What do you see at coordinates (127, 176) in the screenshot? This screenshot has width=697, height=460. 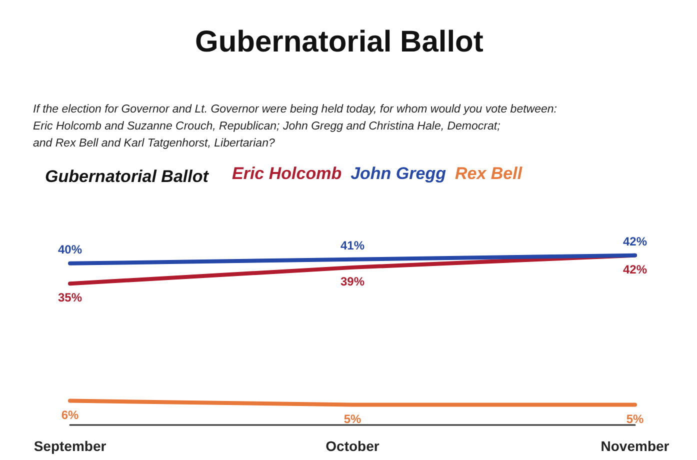 I see `legend-title: Gubernatorial Ballot` at bounding box center [127, 176].